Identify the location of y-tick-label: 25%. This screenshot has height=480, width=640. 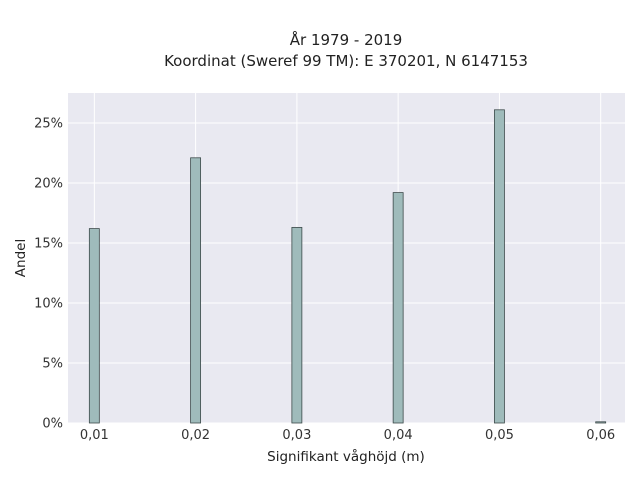
(48, 124).